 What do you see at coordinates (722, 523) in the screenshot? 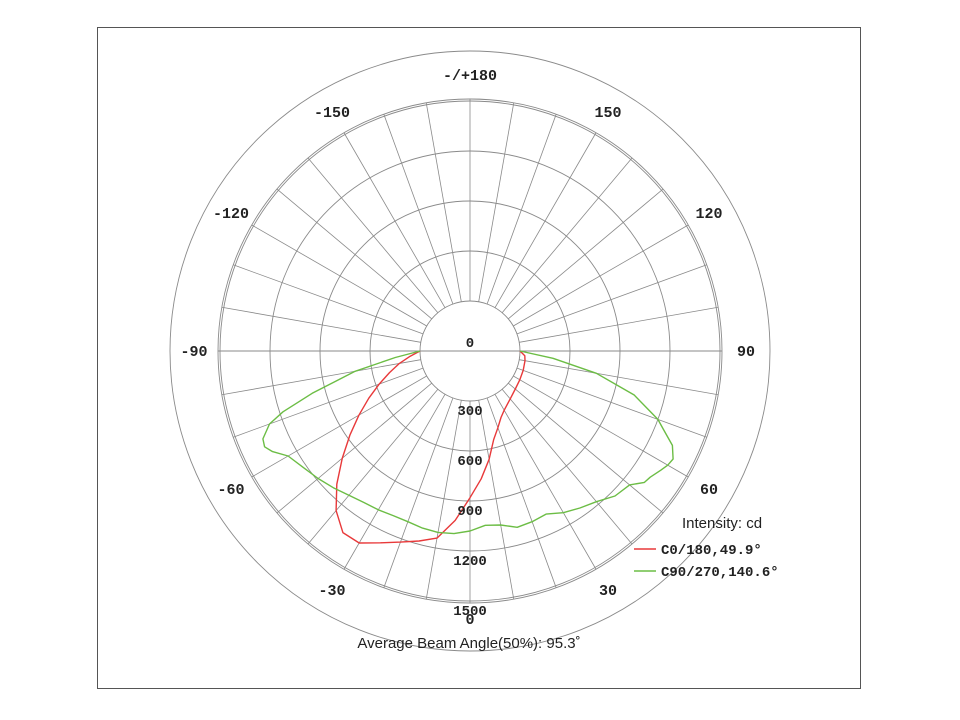
I see `intensity-unit-label: Intensity: cd` at bounding box center [722, 523].